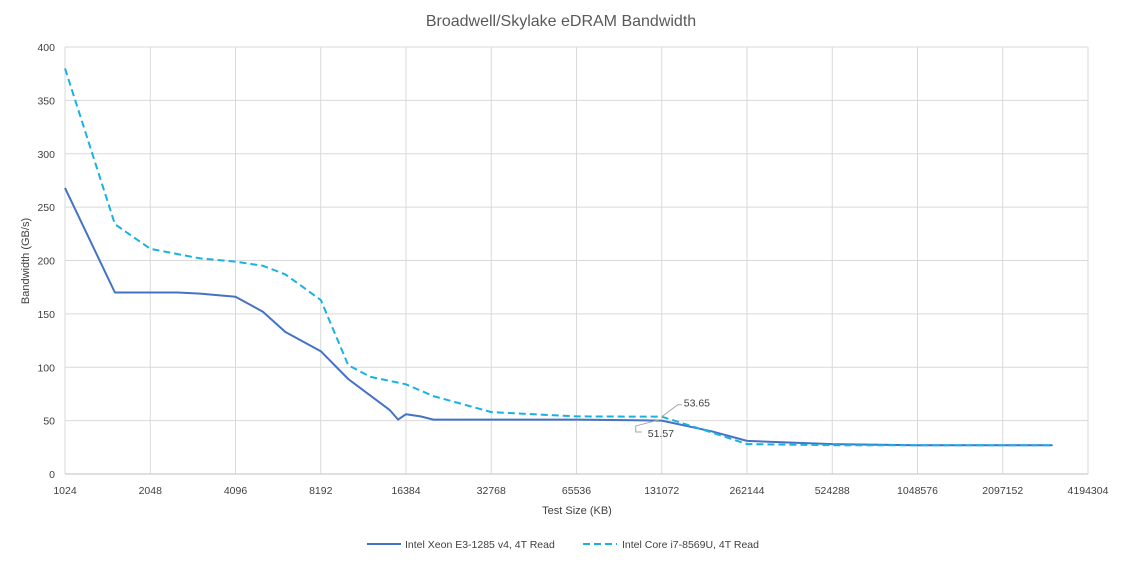  I want to click on chart-title: Broadwell/Skylake eDRAM Bandwidth, so click(561, 21).